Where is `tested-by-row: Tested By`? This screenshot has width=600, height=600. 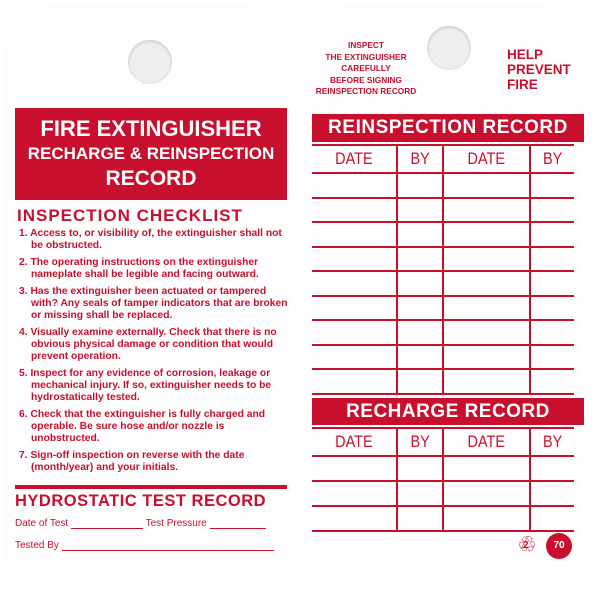
tested-by-row: Tested By is located at coordinates (144, 545).